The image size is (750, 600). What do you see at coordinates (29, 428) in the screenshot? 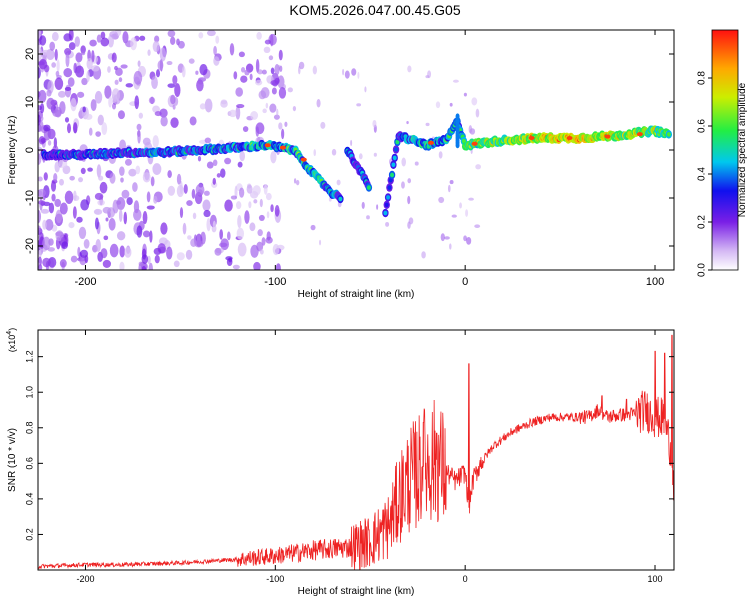
I see `y-tick-label: 0.8` at bounding box center [29, 428].